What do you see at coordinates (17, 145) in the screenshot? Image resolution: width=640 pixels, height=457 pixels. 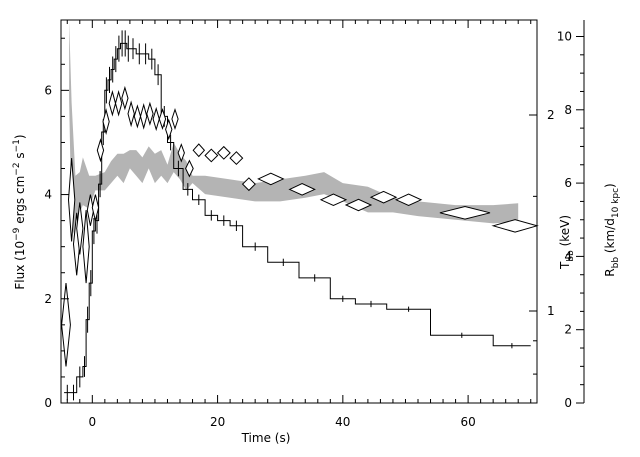 I see `flux-label-sup3: −1` at bounding box center [17, 145].